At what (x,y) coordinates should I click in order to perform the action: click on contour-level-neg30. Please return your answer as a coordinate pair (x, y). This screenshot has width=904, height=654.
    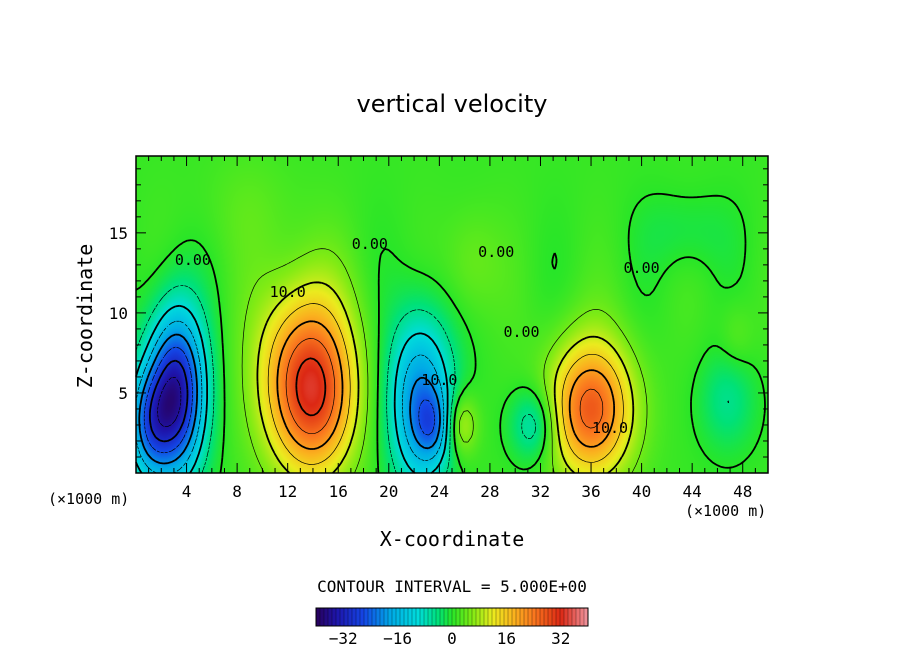
    Looking at the image, I should click on (169, 401).